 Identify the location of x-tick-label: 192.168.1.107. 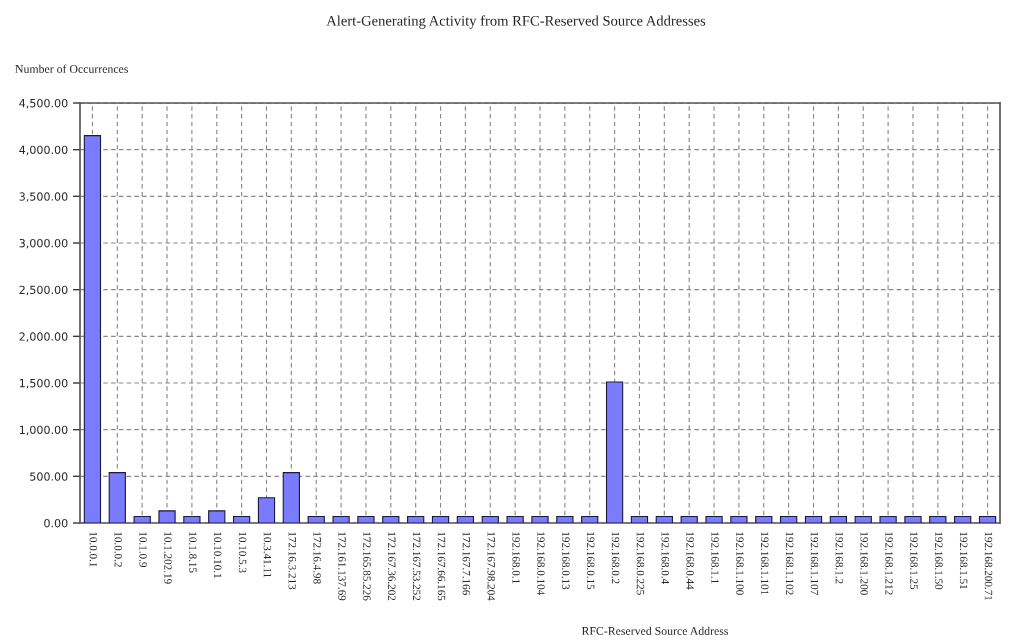
(814, 563).